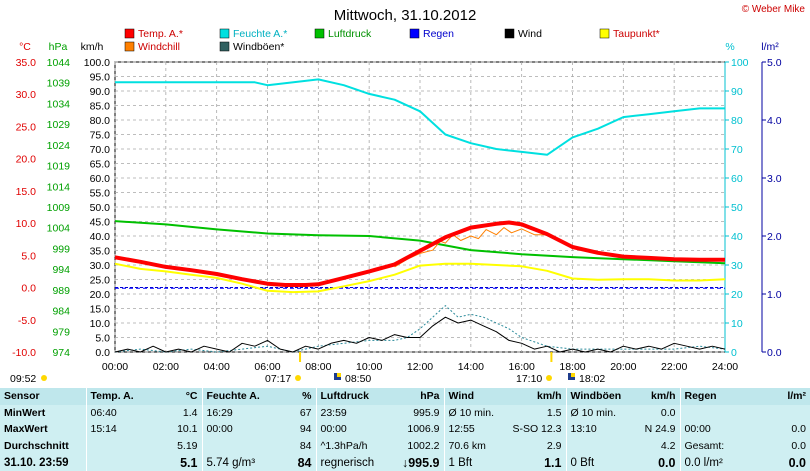  What do you see at coordinates (712, 446) in the screenshot?
I see `stats-cell: Gesamt:` at bounding box center [712, 446].